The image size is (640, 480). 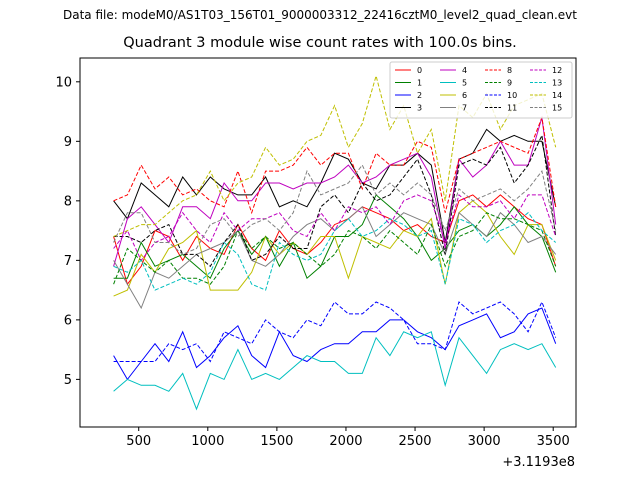 What do you see at coordinates (553, 441) in the screenshot?
I see `x-tick-label: 3500` at bounding box center [553, 441].